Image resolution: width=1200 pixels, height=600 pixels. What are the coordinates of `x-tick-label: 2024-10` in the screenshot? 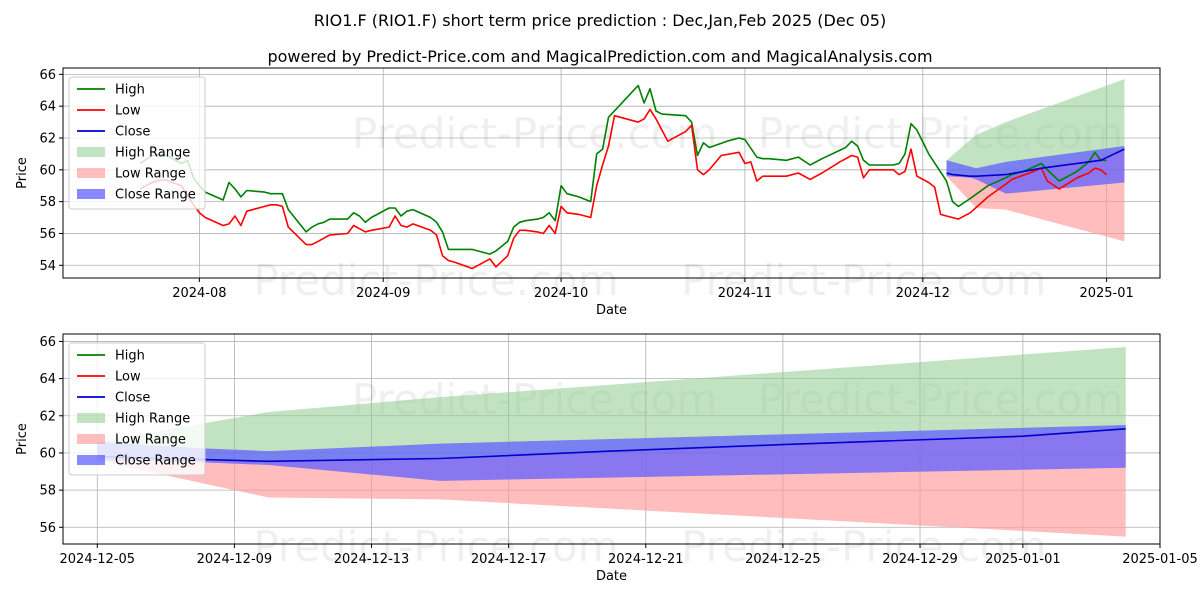 It's located at (561, 293).